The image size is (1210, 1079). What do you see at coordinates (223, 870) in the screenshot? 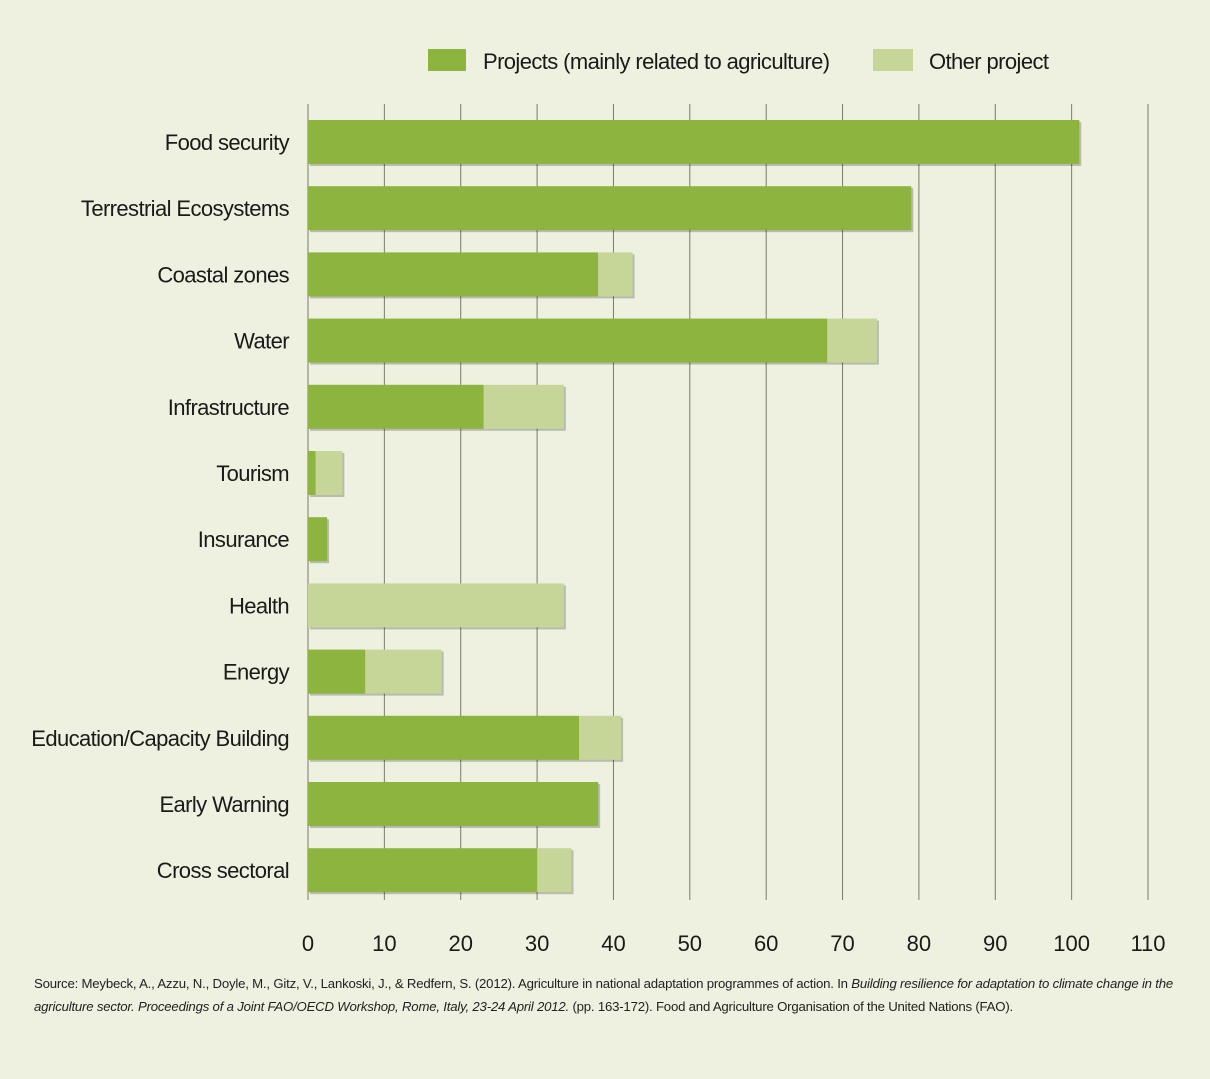
I see `category-label: Cross sectoral` at bounding box center [223, 870].